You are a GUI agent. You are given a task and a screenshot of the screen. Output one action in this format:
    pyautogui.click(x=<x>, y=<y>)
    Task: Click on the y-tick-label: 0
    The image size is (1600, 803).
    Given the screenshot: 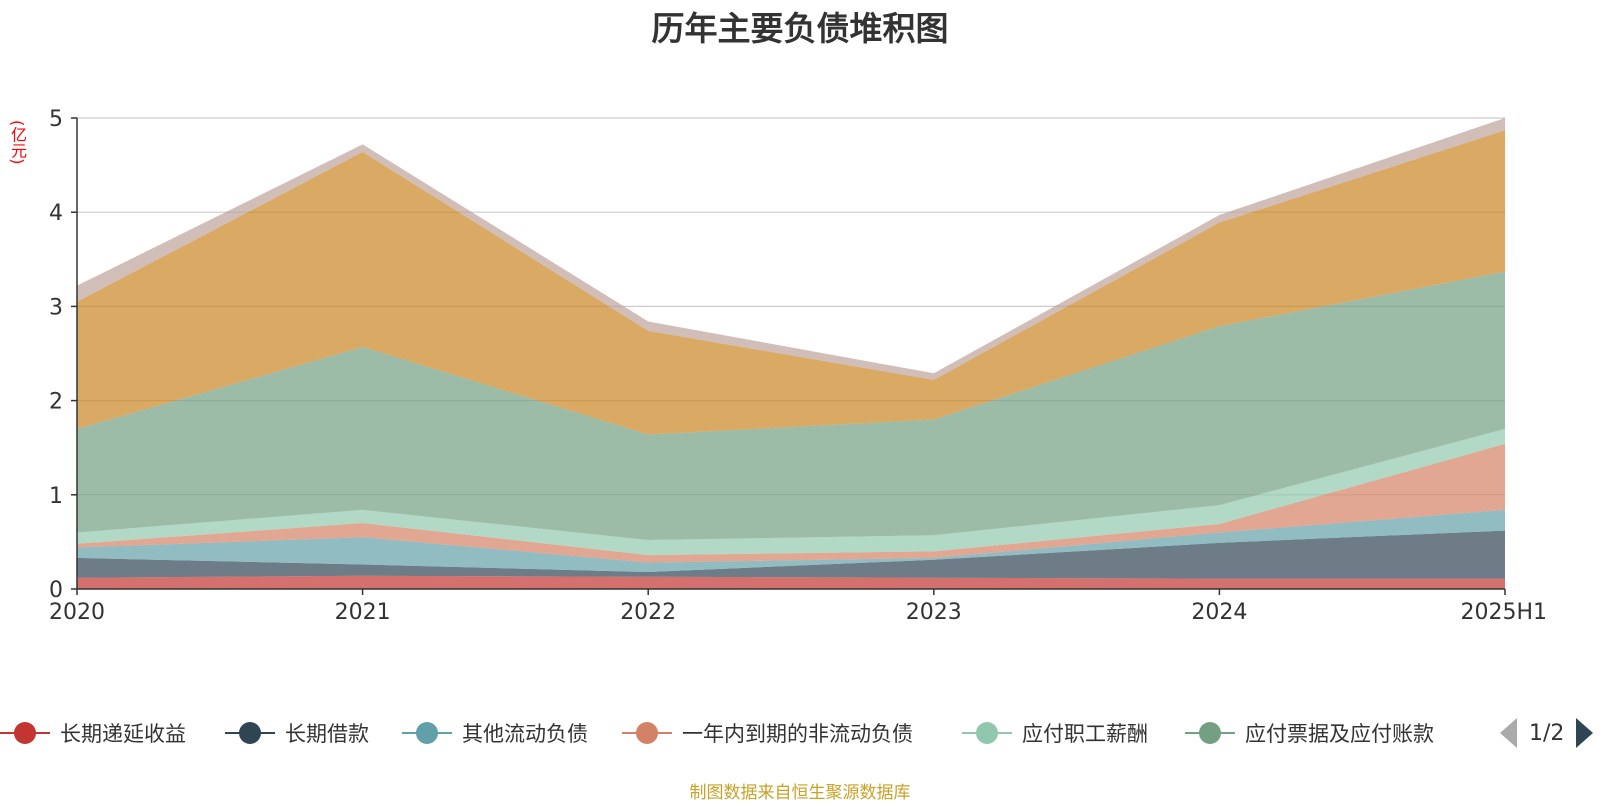 What is the action you would take?
    pyautogui.click(x=56, y=590)
    